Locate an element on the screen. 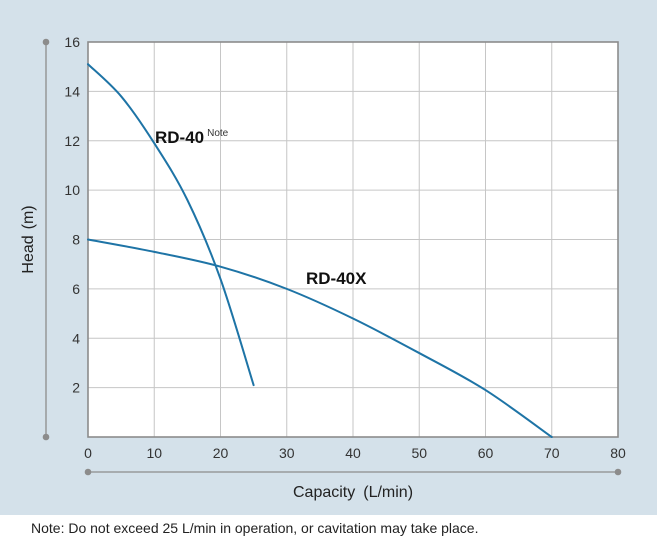 Image resolution: width=657 pixels, height=548 pixels. x-tick-label-40: 40 is located at coordinates (353, 453).